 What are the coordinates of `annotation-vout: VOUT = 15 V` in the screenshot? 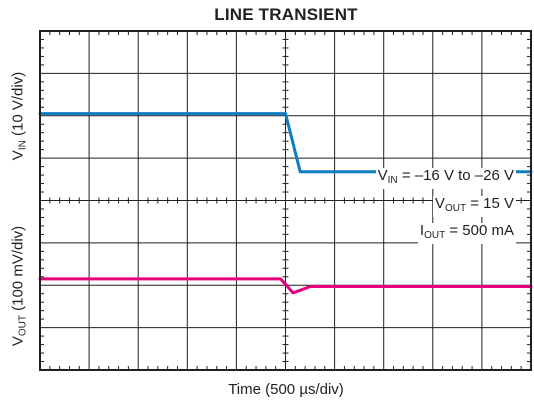 It's located at (474, 206).